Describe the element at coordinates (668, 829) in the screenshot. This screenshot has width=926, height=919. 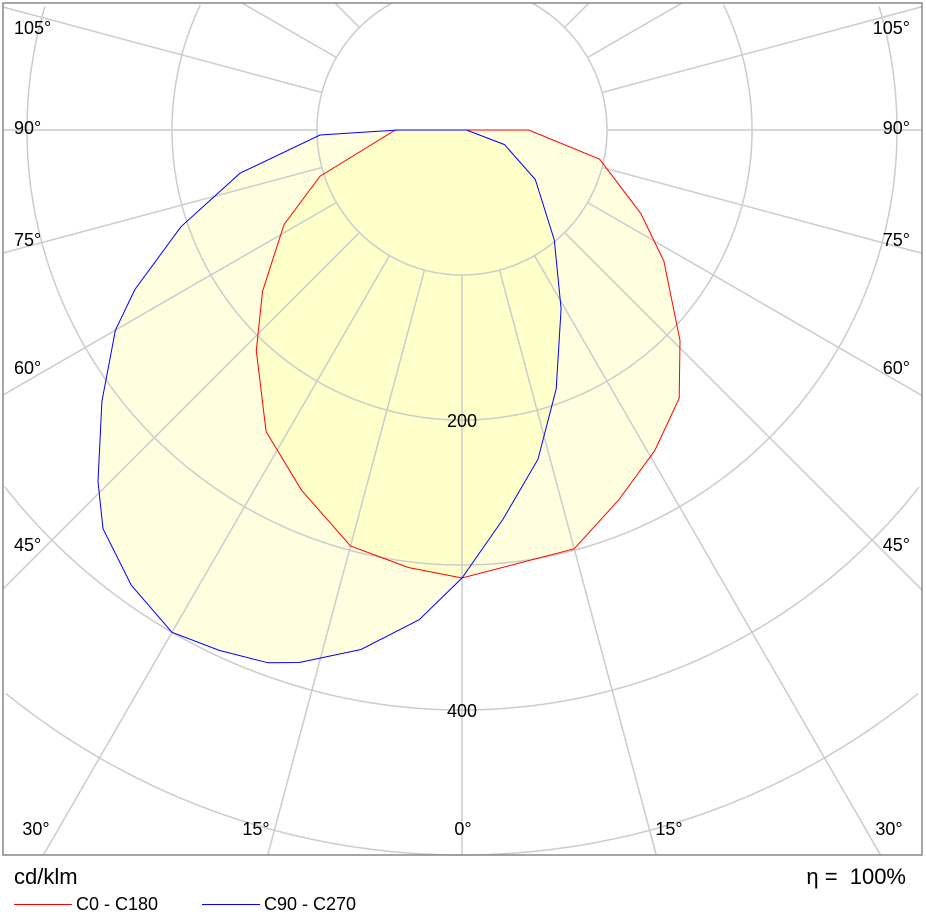
I see `angle-label-bottom-15-right: 15°` at that location.